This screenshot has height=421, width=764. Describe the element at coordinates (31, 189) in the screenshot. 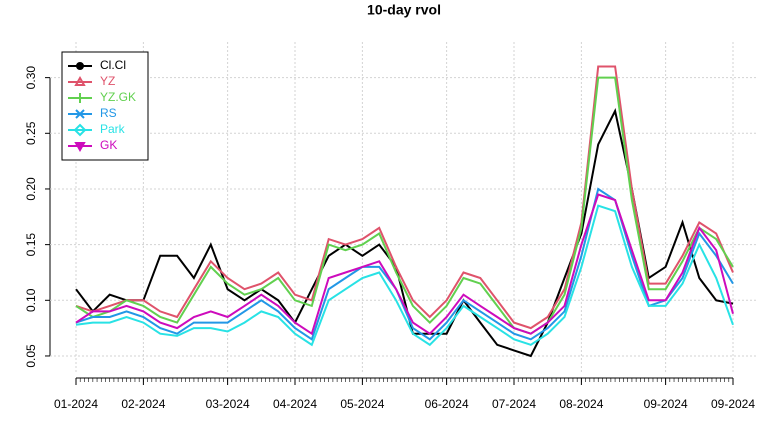

I see `y-tick-label: 0.20` at that location.